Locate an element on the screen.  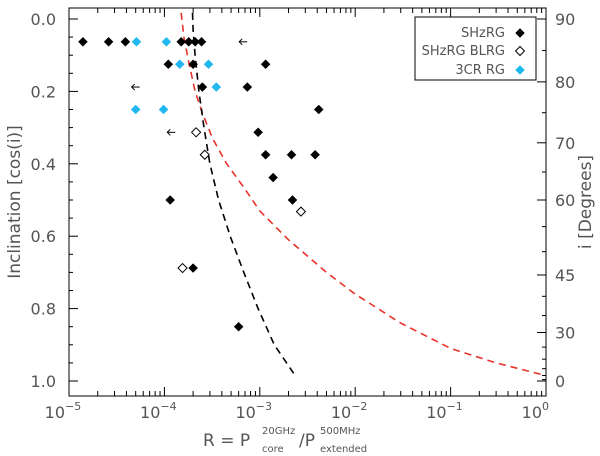
x-tick-label: 10 −4 is located at coordinates (158, 411).